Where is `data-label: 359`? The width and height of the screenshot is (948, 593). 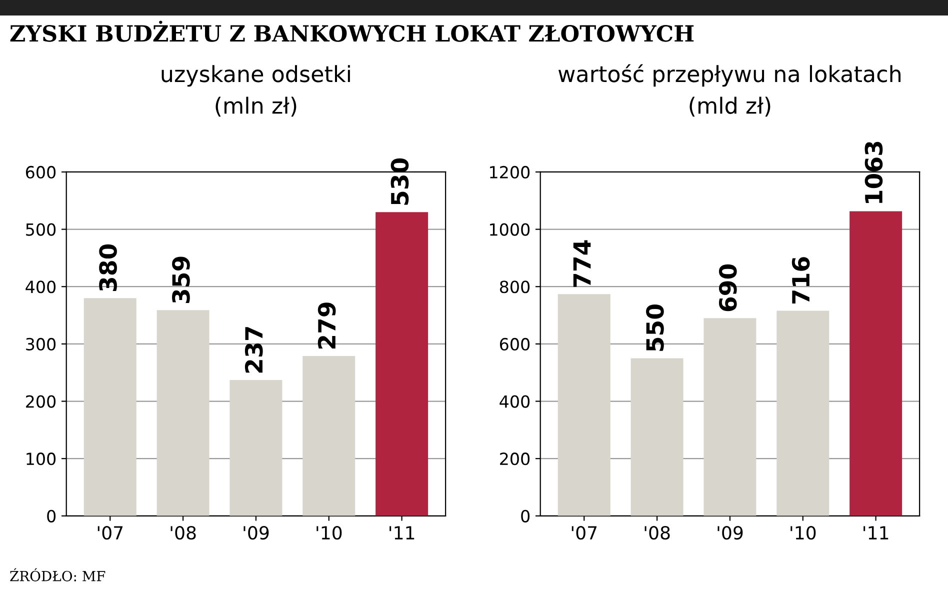
data-label: 359 is located at coordinates (181, 279).